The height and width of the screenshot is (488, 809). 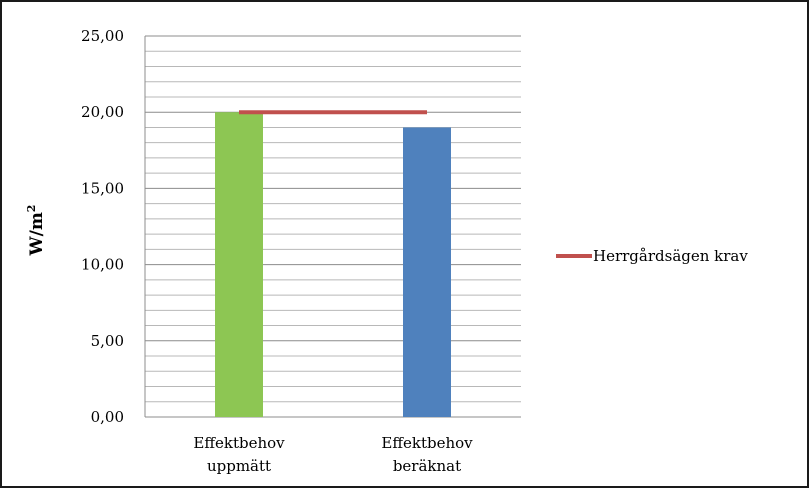 What do you see at coordinates (107, 417) in the screenshot?
I see `y-tick-label: 0,00` at bounding box center [107, 417].